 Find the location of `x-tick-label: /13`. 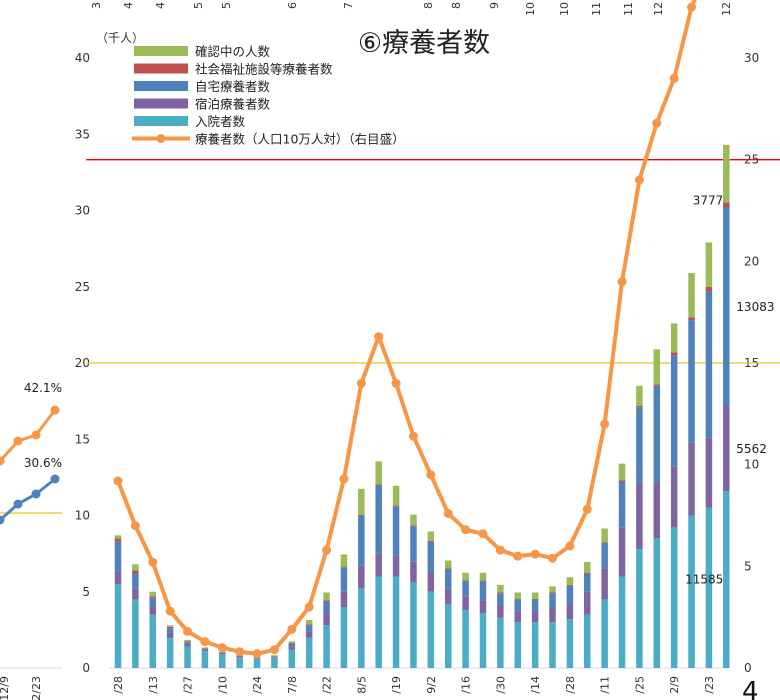

x-tick-label: /13 is located at coordinates (153, 685).